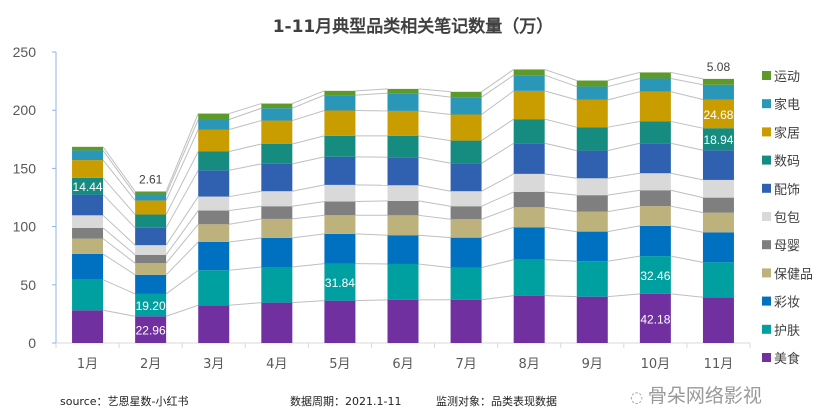  Describe the element at coordinates (32, 343) in the screenshot. I see `y-tick-label: 0` at that location.